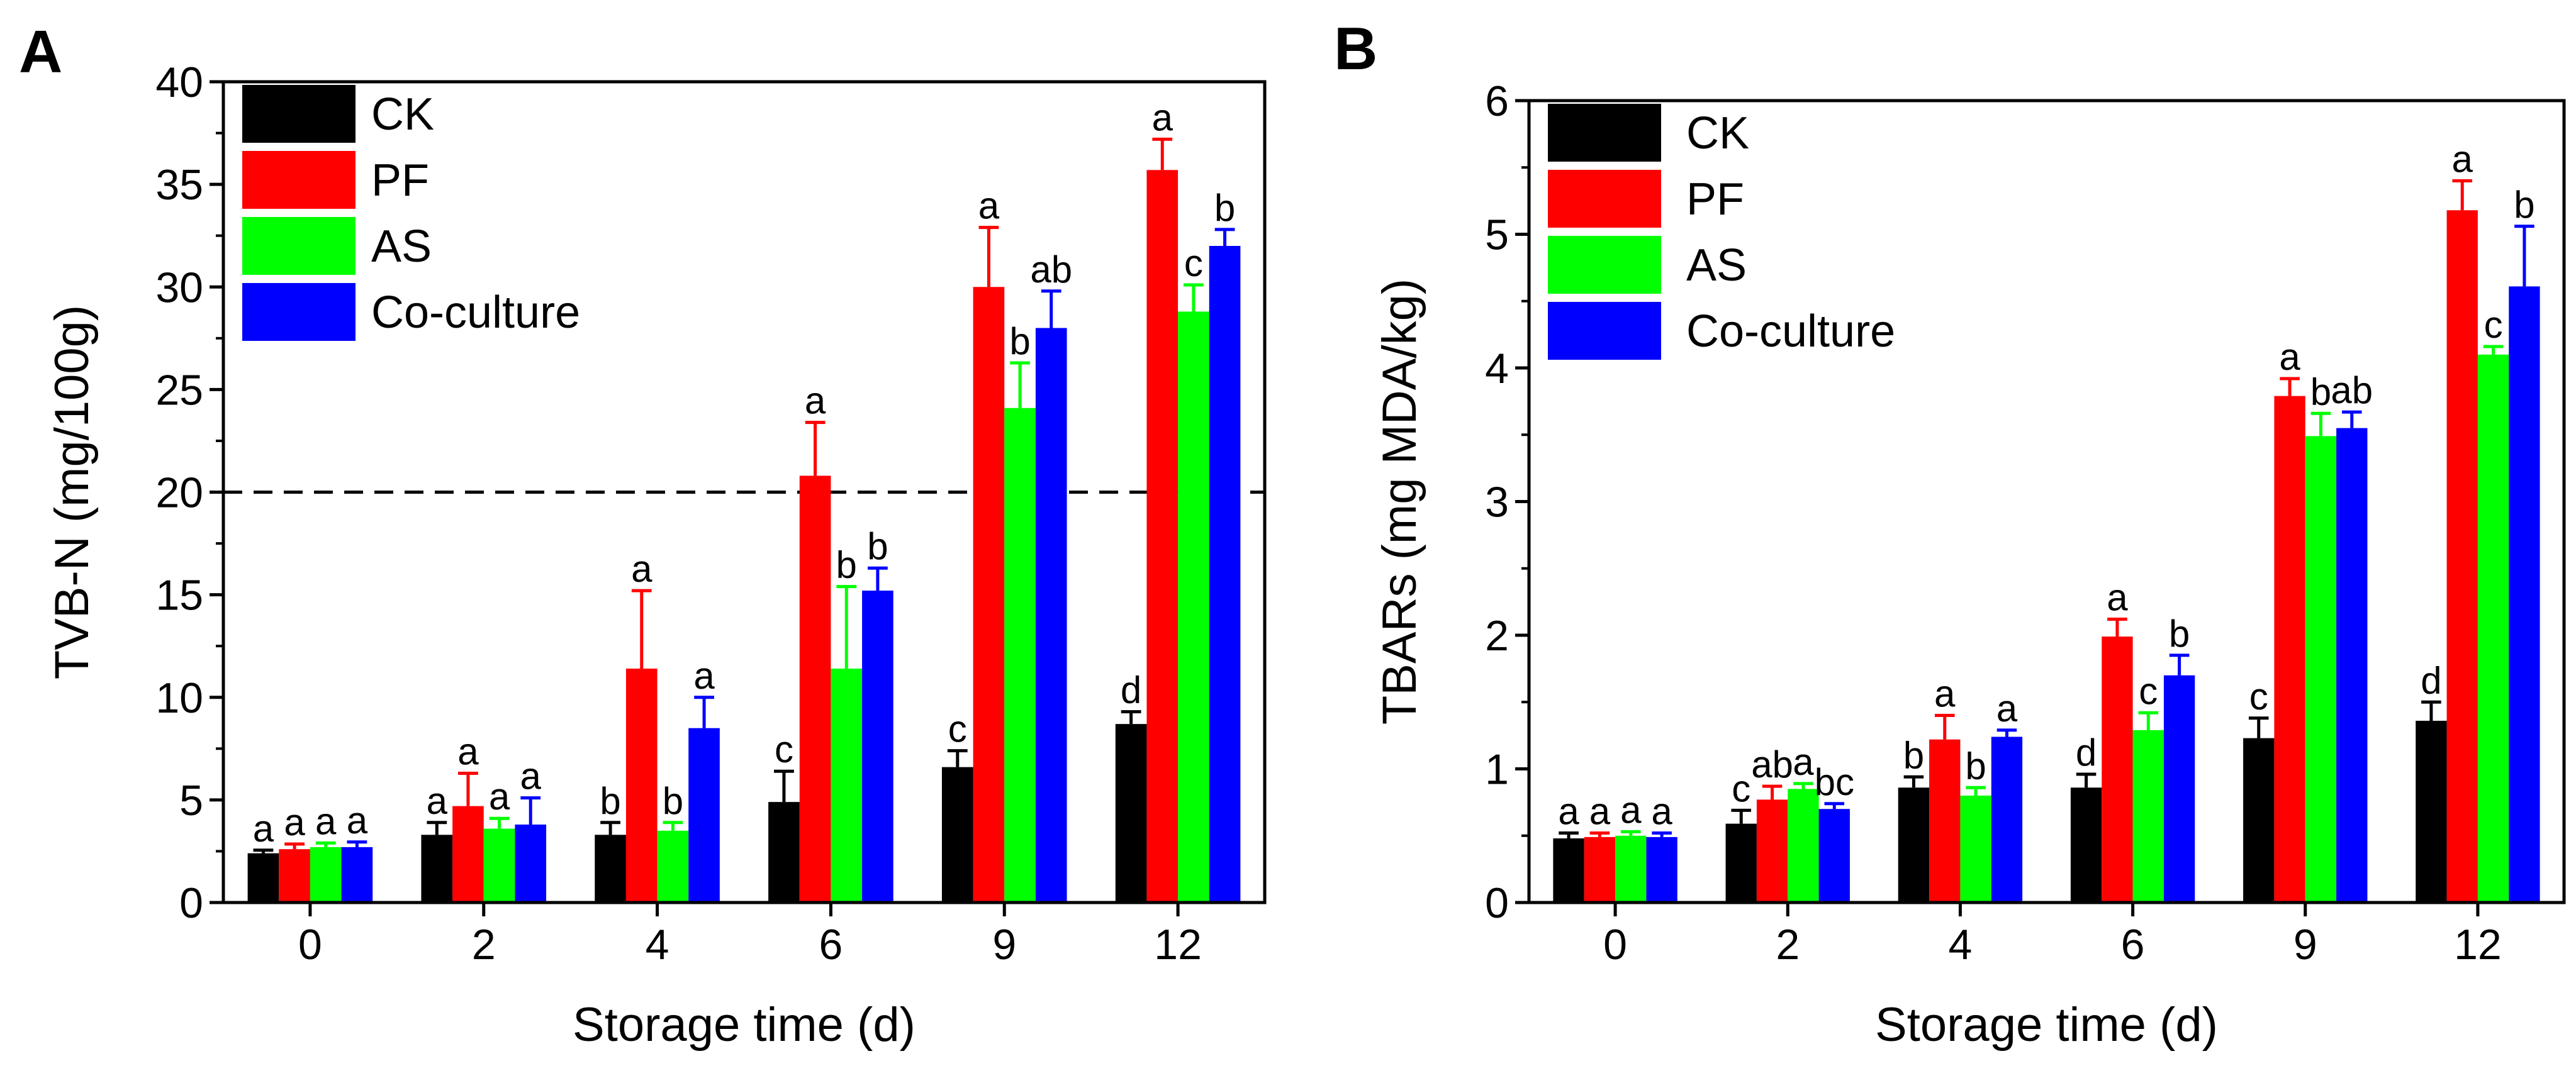  What do you see at coordinates (402, 114) in the screenshot?
I see `legend-label: CK` at bounding box center [402, 114].